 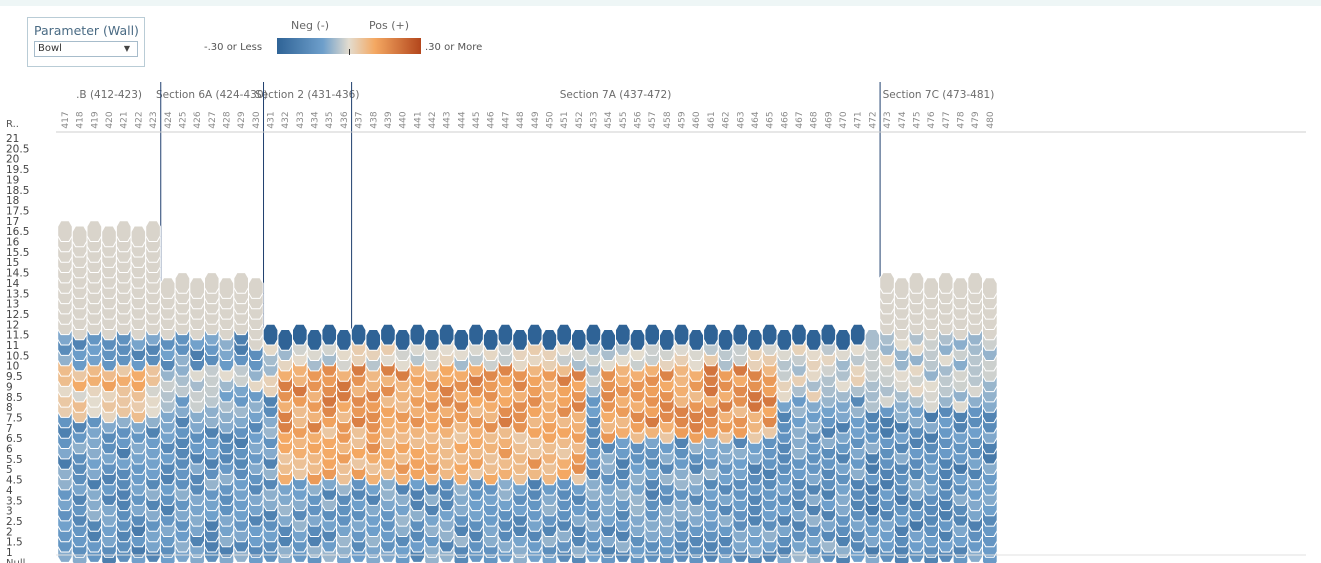 I want to click on y-tick-label: 20, so click(x=12, y=160).